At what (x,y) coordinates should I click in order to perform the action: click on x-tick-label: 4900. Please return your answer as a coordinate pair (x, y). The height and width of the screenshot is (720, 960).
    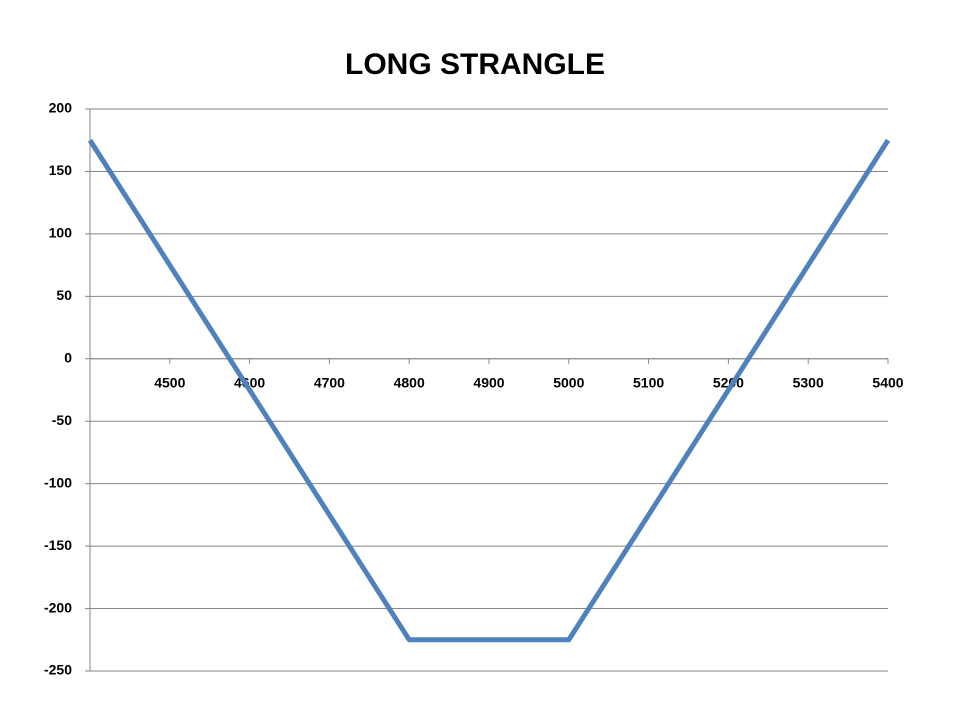
    Looking at the image, I should click on (488, 382).